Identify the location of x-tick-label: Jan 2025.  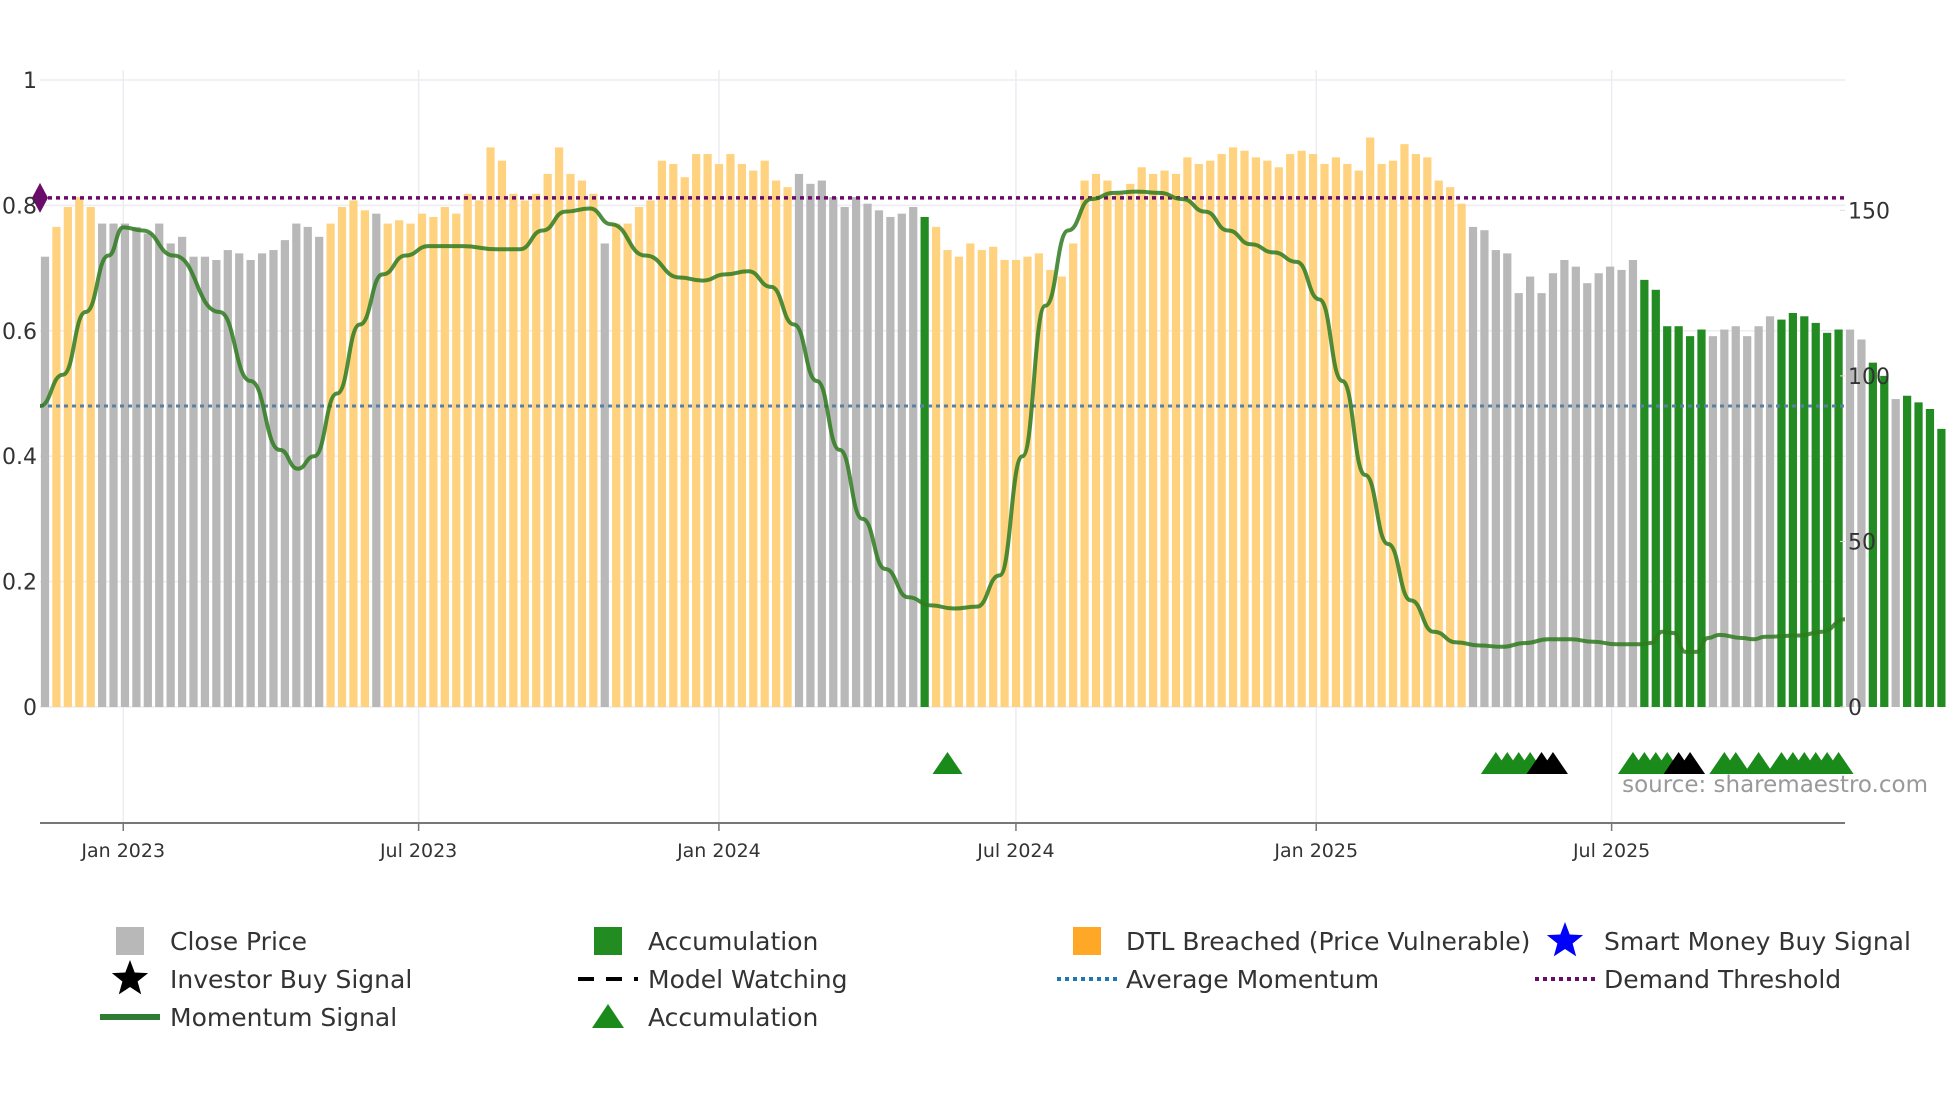
(1315, 851).